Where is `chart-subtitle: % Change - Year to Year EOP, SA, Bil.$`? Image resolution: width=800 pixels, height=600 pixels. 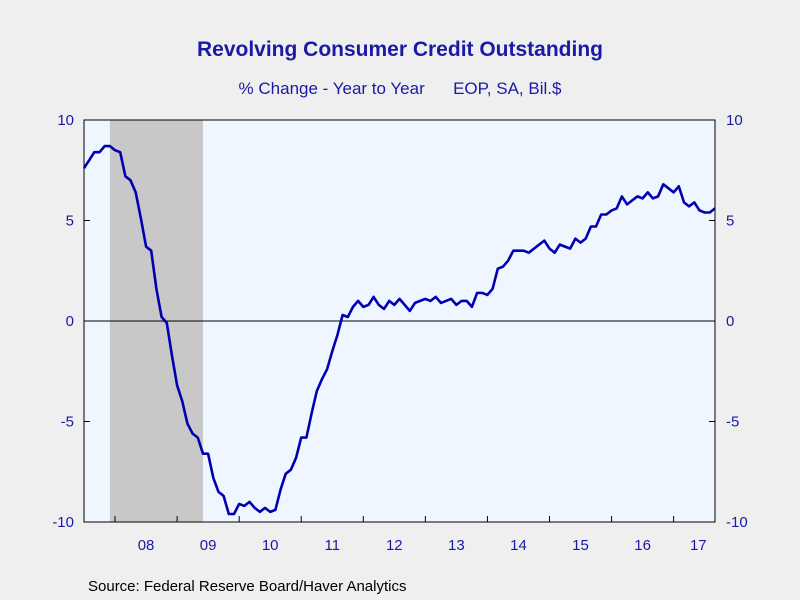
chart-subtitle: % Change - Year to Year EOP, SA, Bil.$ is located at coordinates (400, 89).